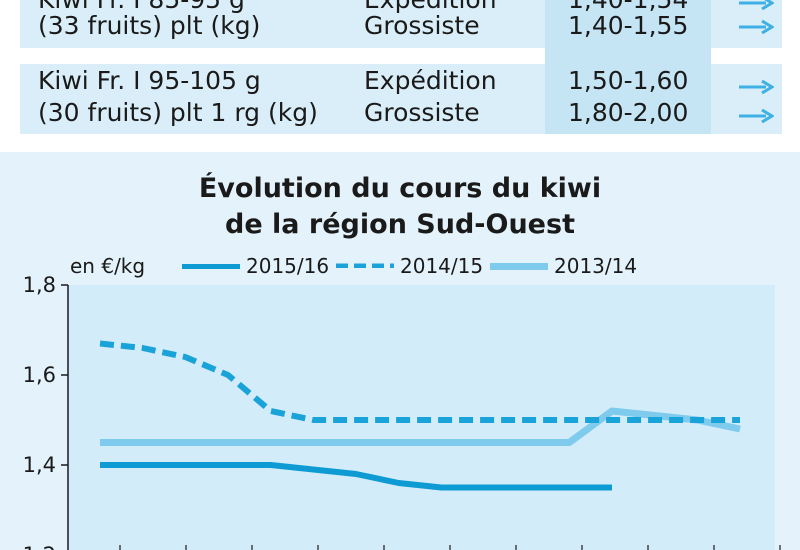 This screenshot has width=800, height=550. I want to click on legend-label: 2014/15, so click(442, 266).